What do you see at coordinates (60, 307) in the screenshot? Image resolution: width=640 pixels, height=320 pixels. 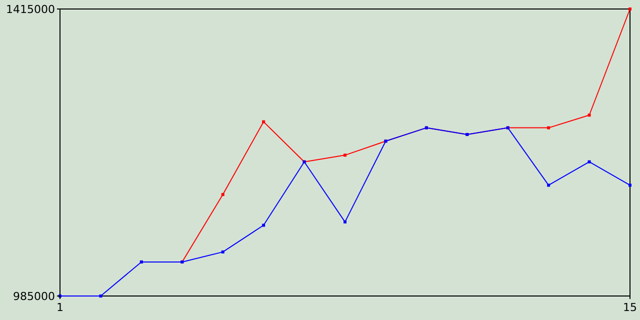 I see `x-tick-label: 1` at bounding box center [60, 307].